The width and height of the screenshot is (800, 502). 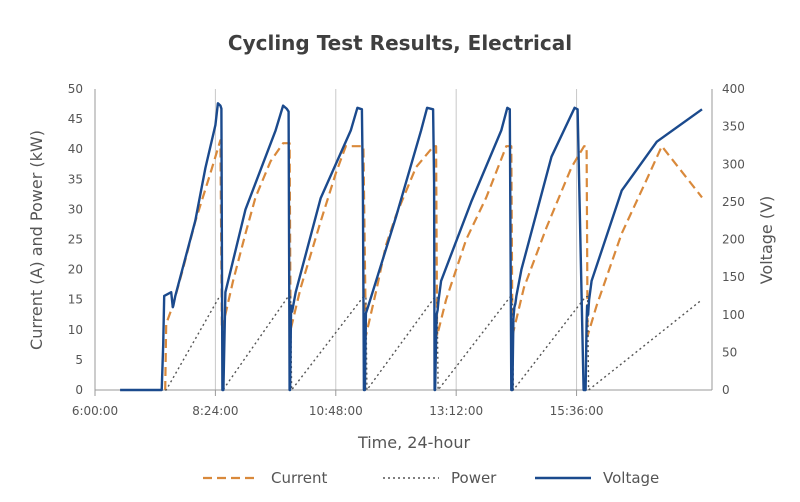 I want to click on x-tick-label: 6:00:00, so click(x=95, y=411).